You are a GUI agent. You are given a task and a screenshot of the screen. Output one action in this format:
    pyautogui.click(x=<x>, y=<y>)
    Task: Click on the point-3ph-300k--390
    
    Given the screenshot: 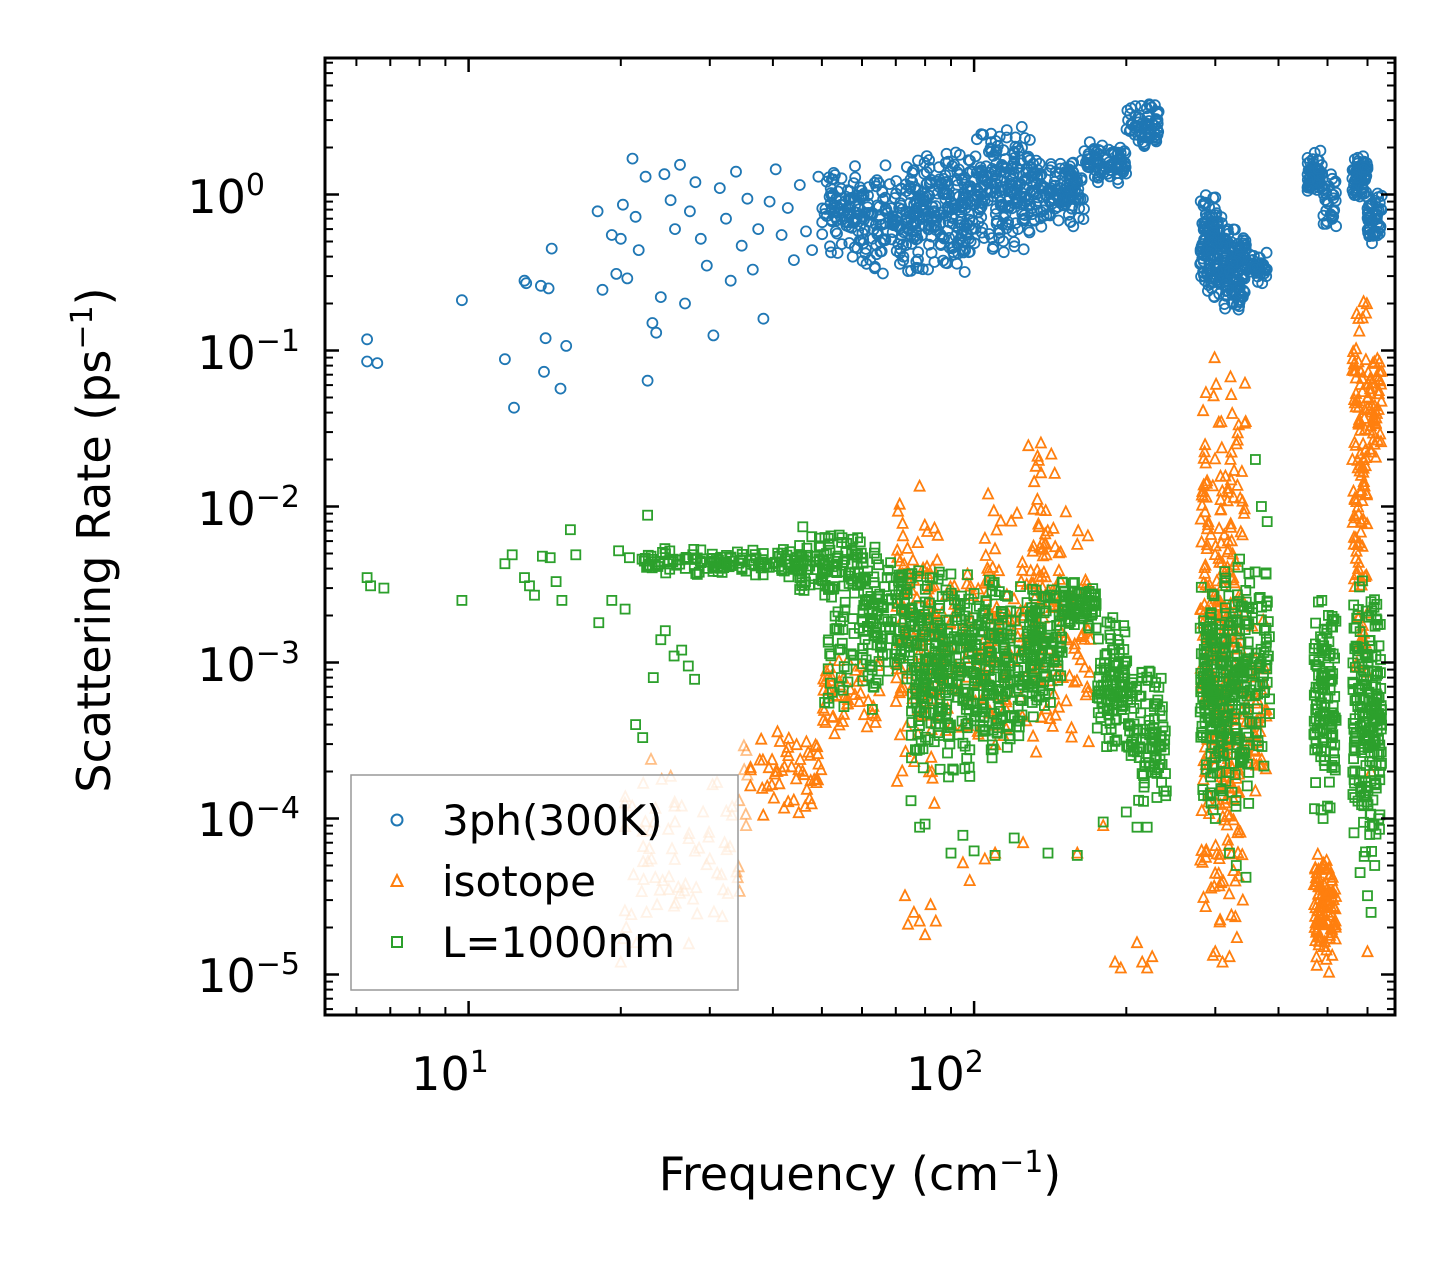 What is the action you would take?
    pyautogui.click(x=931, y=236)
    